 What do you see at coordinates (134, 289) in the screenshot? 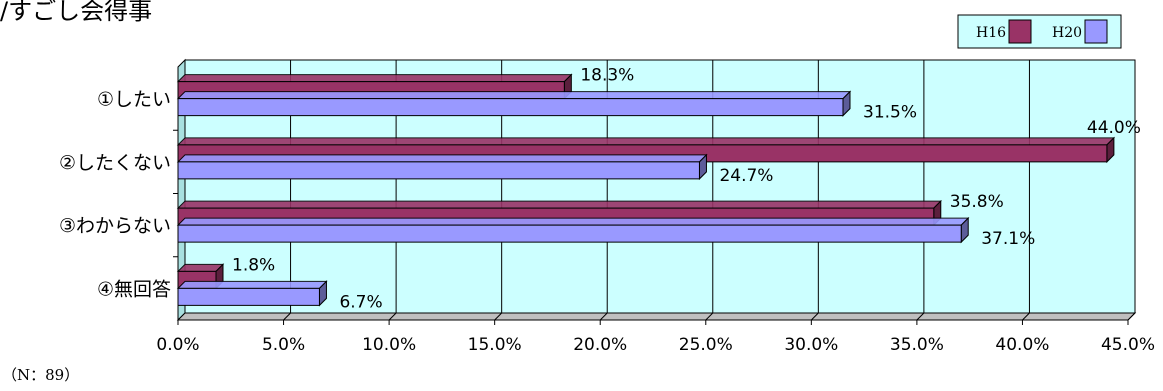
I see `category-label: ④無回答` at bounding box center [134, 289].